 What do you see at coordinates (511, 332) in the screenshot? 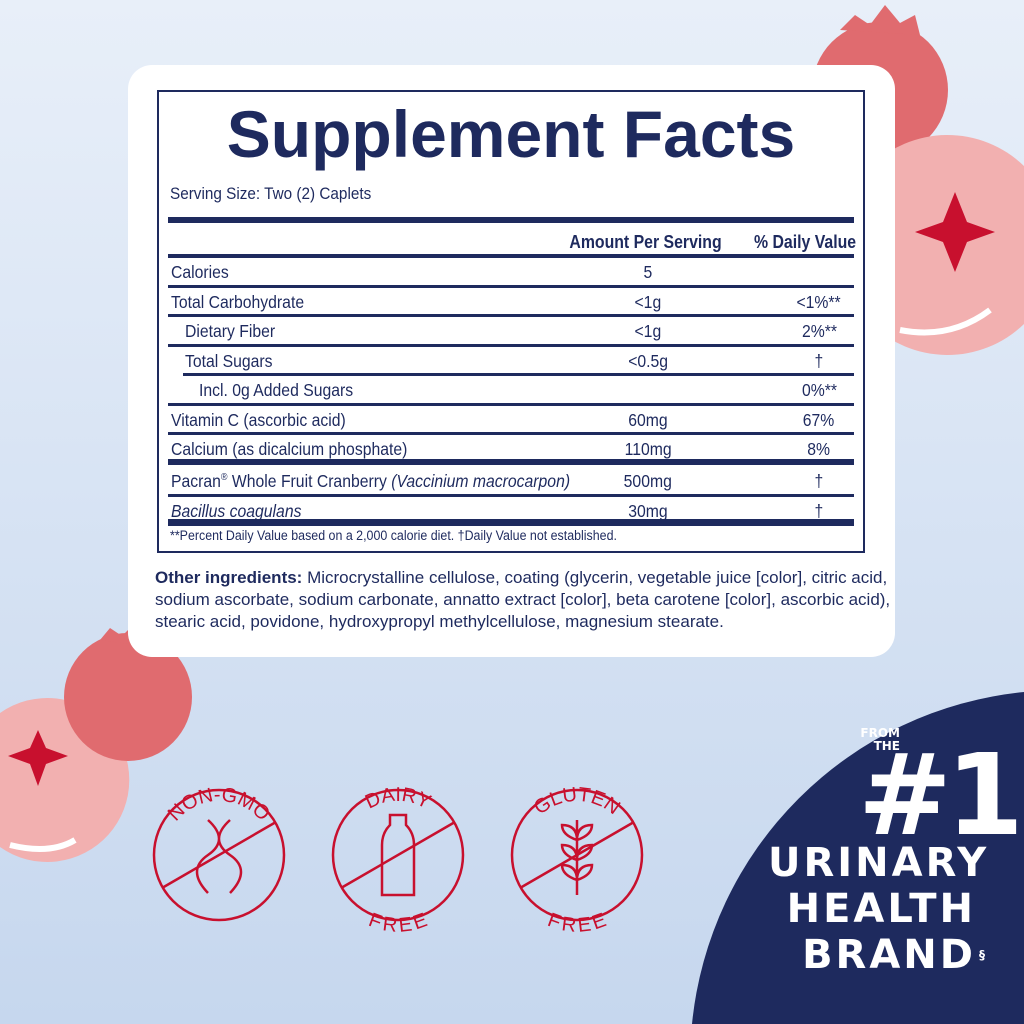
I see `table-row: Dietary Fiber <1g 2%**` at bounding box center [511, 332].